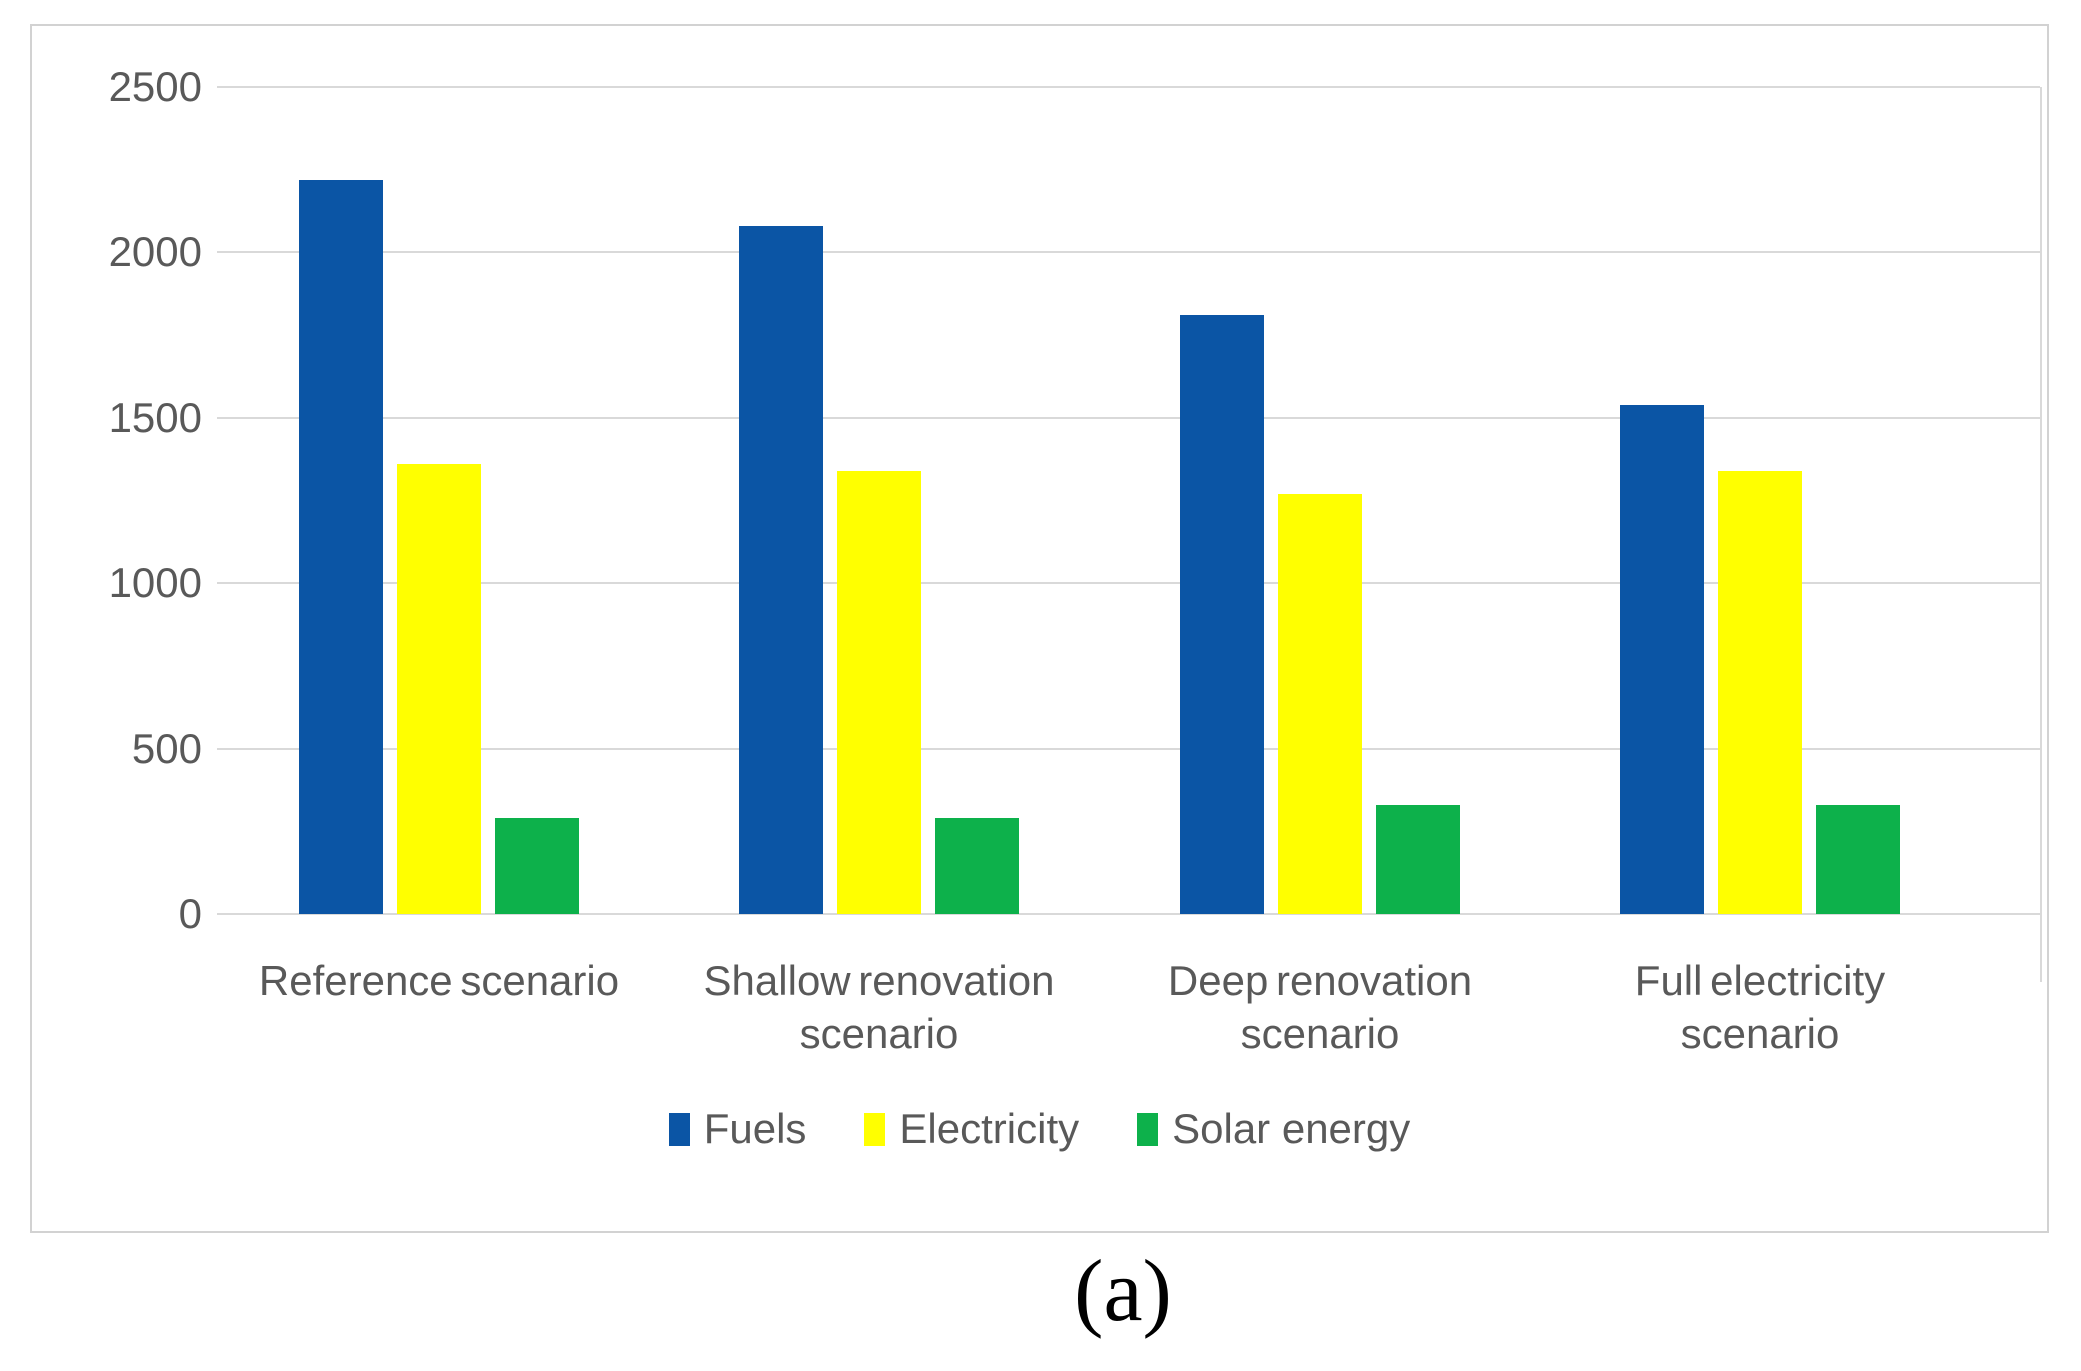 This screenshot has width=2081, height=1371. What do you see at coordinates (879, 980) in the screenshot?
I see `x-axis-label-line: Shallow renovation` at bounding box center [879, 980].